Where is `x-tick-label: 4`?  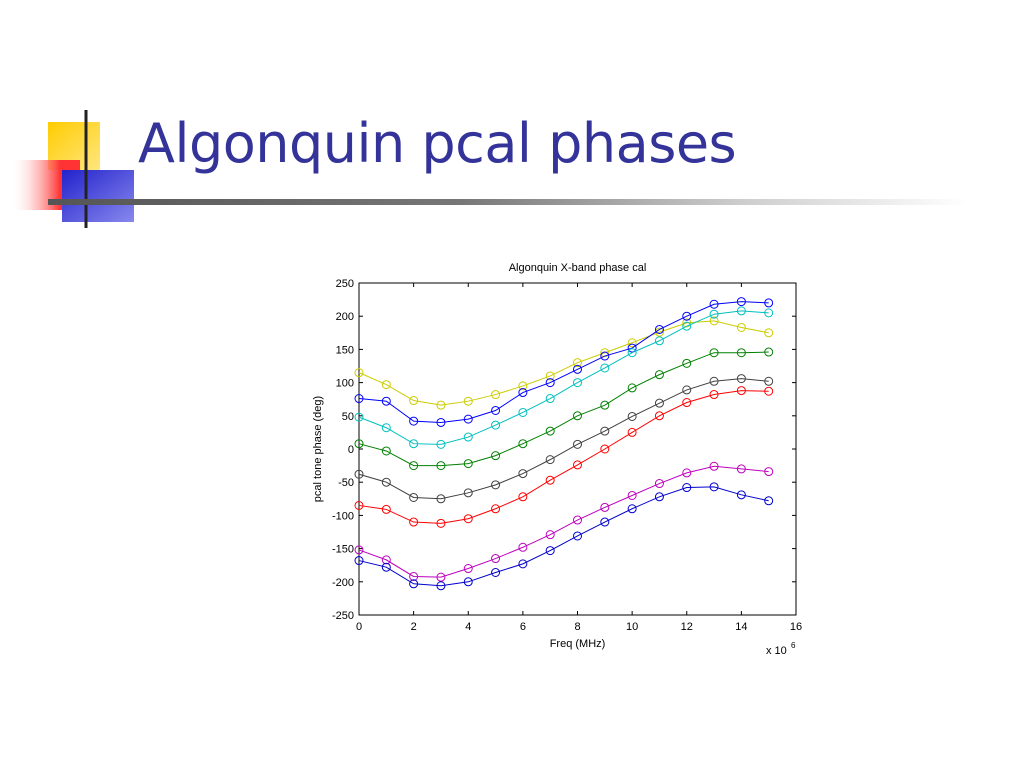
x-tick-label: 4 is located at coordinates (468, 627).